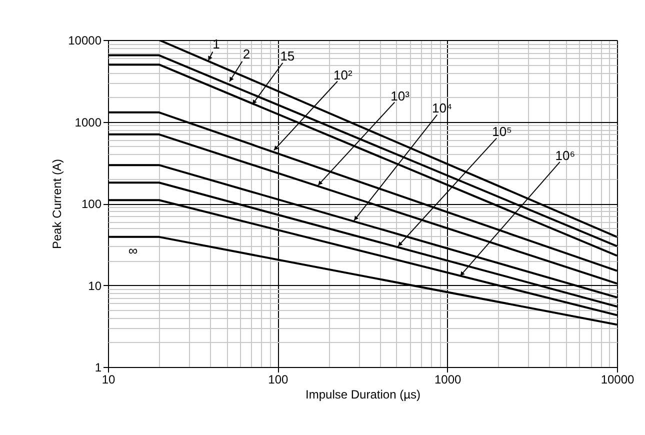 The width and height of the screenshot is (645, 435). What do you see at coordinates (246, 54) in the screenshot?
I see `annotation: 2` at bounding box center [246, 54].